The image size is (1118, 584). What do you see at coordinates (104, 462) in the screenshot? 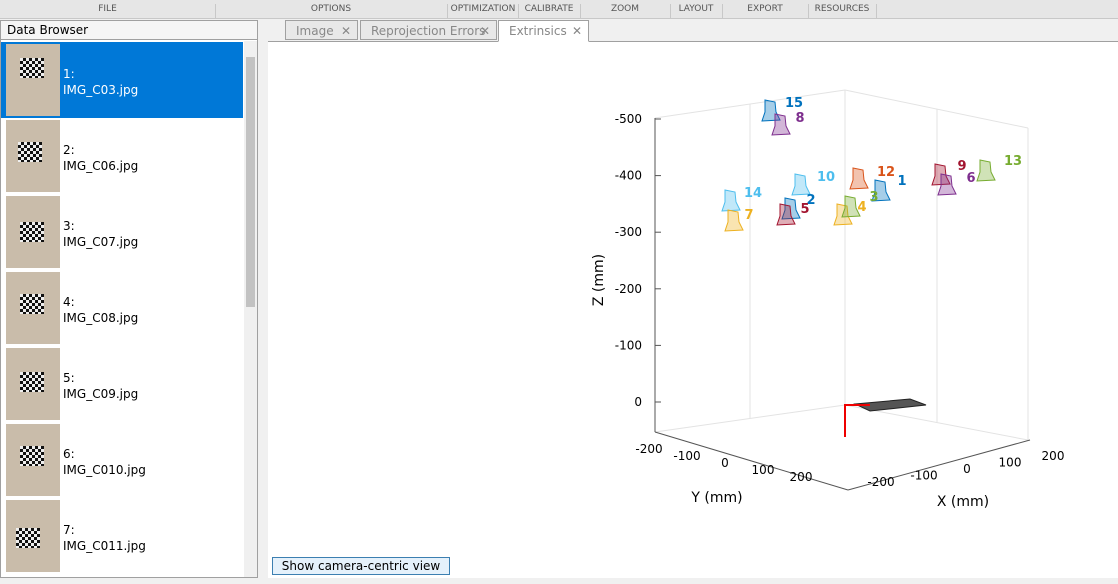
I see `item-text: 6: IMG_C010.jpg` at bounding box center [104, 462].